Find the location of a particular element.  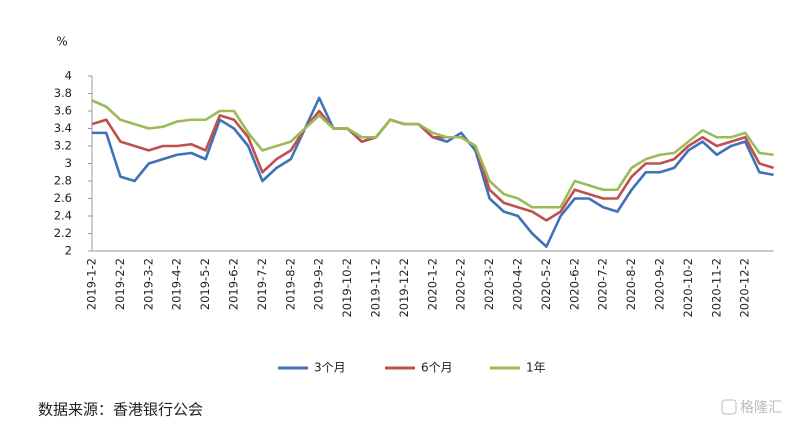

y-tick-label: 4 is located at coordinates (68, 76).